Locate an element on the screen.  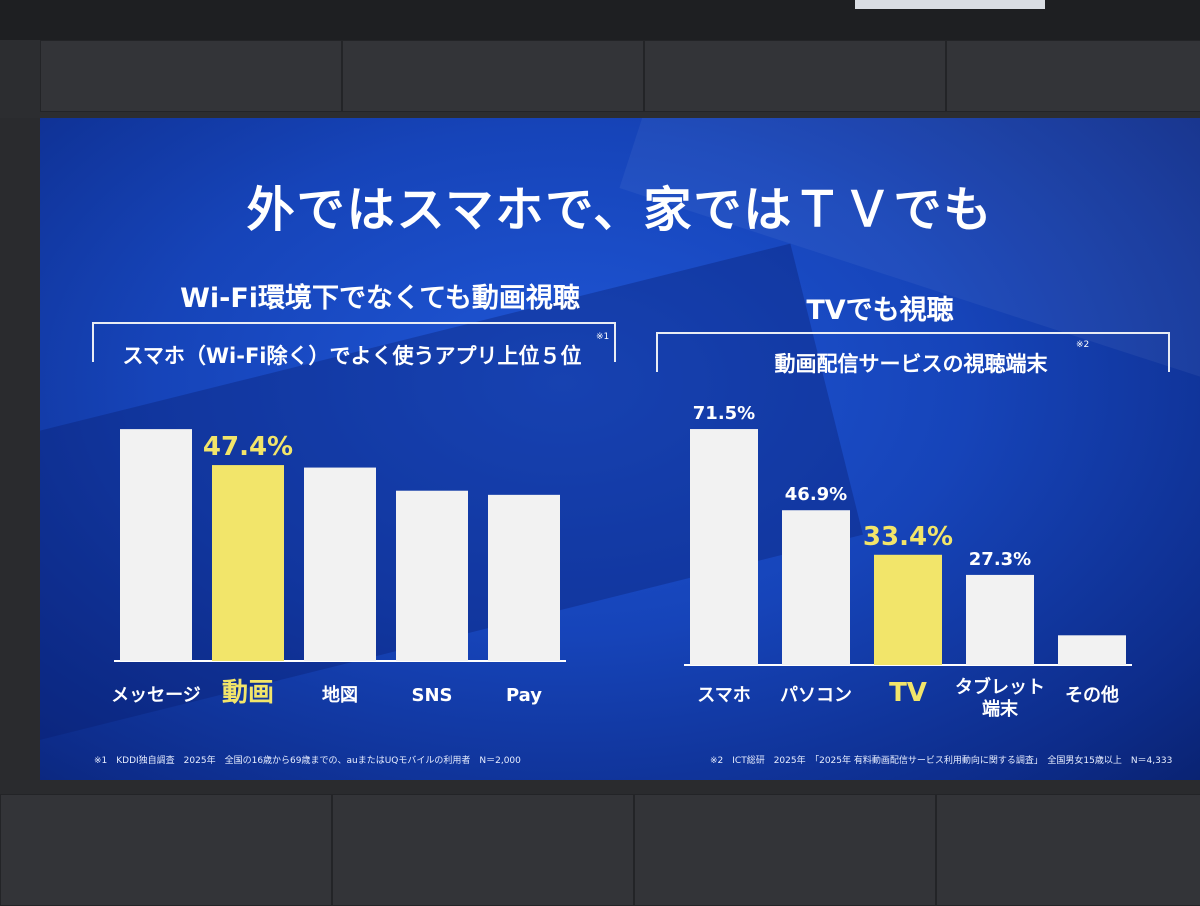
apps-category-label-0: メッセージ is located at coordinates (156, 695).